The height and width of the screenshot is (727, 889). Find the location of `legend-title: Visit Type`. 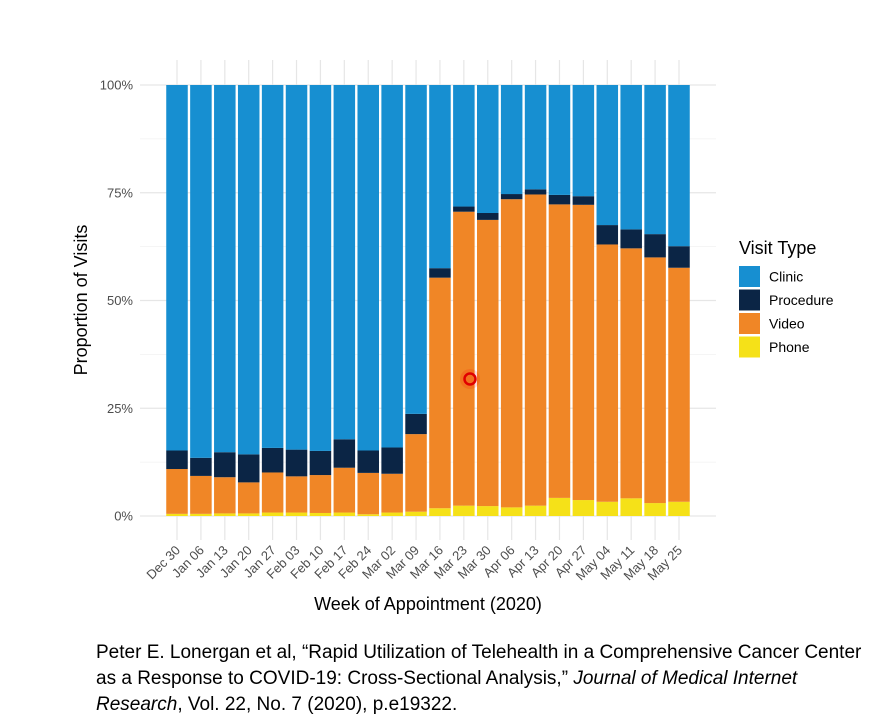

legend-title: Visit Type is located at coordinates (777, 248).